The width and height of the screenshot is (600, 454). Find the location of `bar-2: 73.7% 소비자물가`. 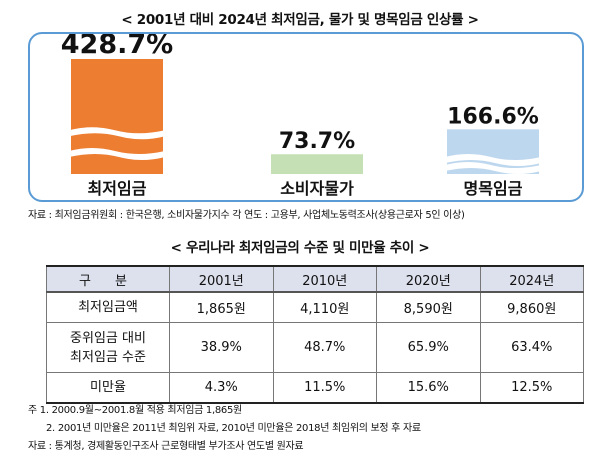

bar-2: 73.7% 소비자물가 is located at coordinates (317, 163).